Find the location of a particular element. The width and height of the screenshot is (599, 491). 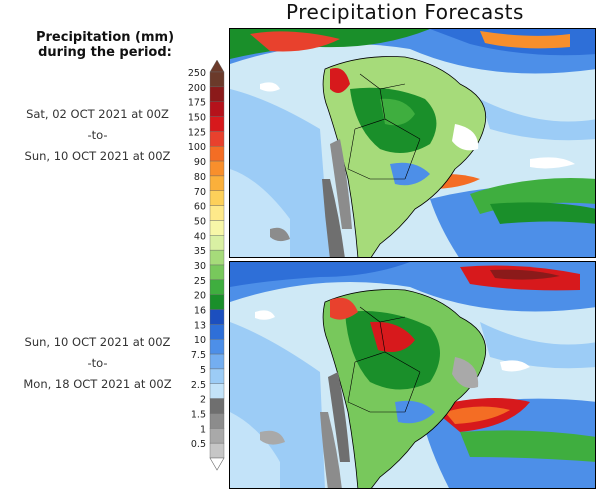

period-1-end: Sun, 10 OCT 2021 at 00Z is located at coordinates (97, 156).